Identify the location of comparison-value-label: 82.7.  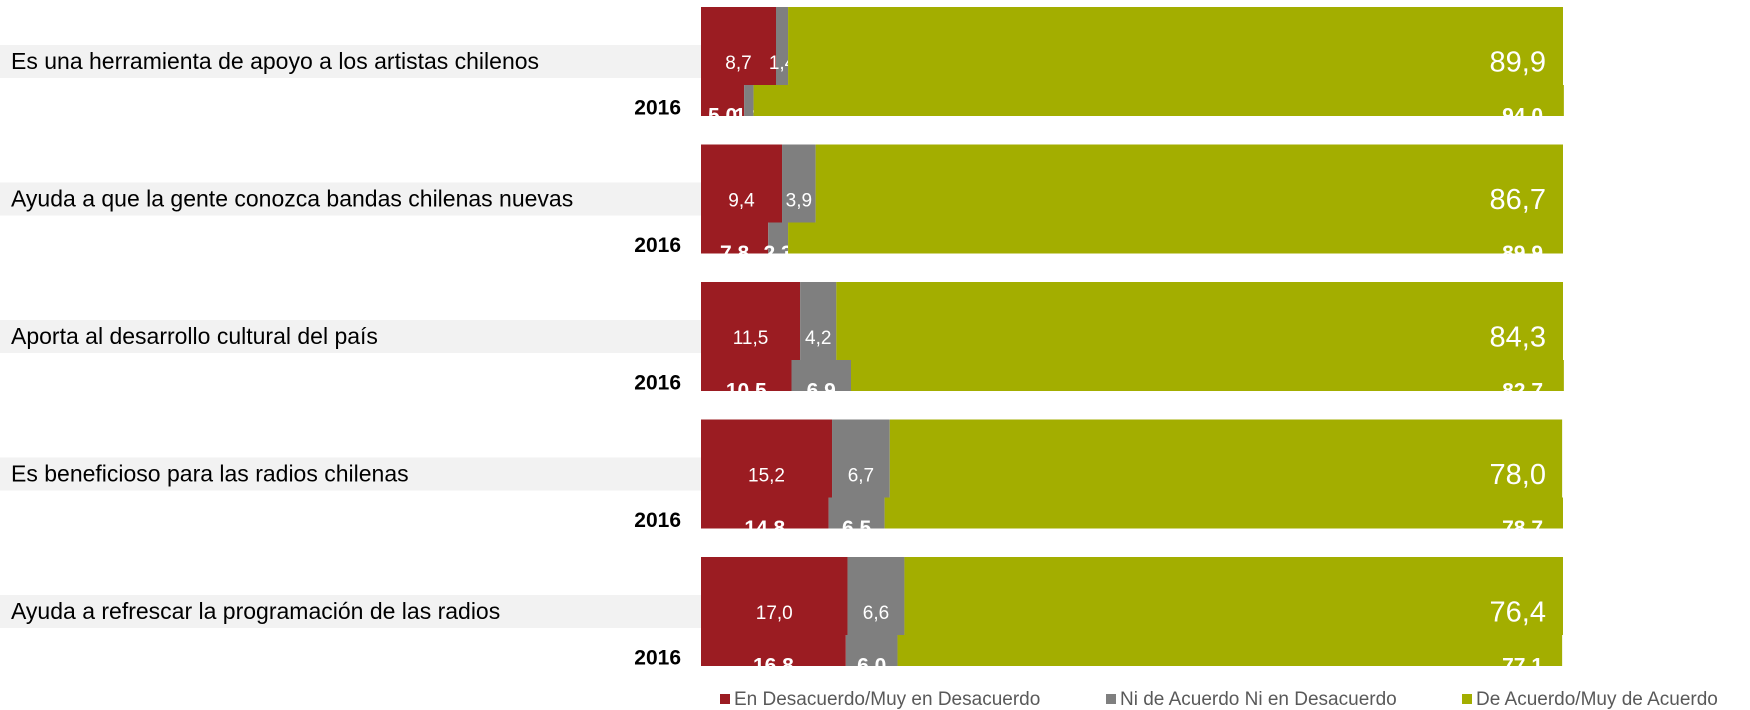
(1522, 391).